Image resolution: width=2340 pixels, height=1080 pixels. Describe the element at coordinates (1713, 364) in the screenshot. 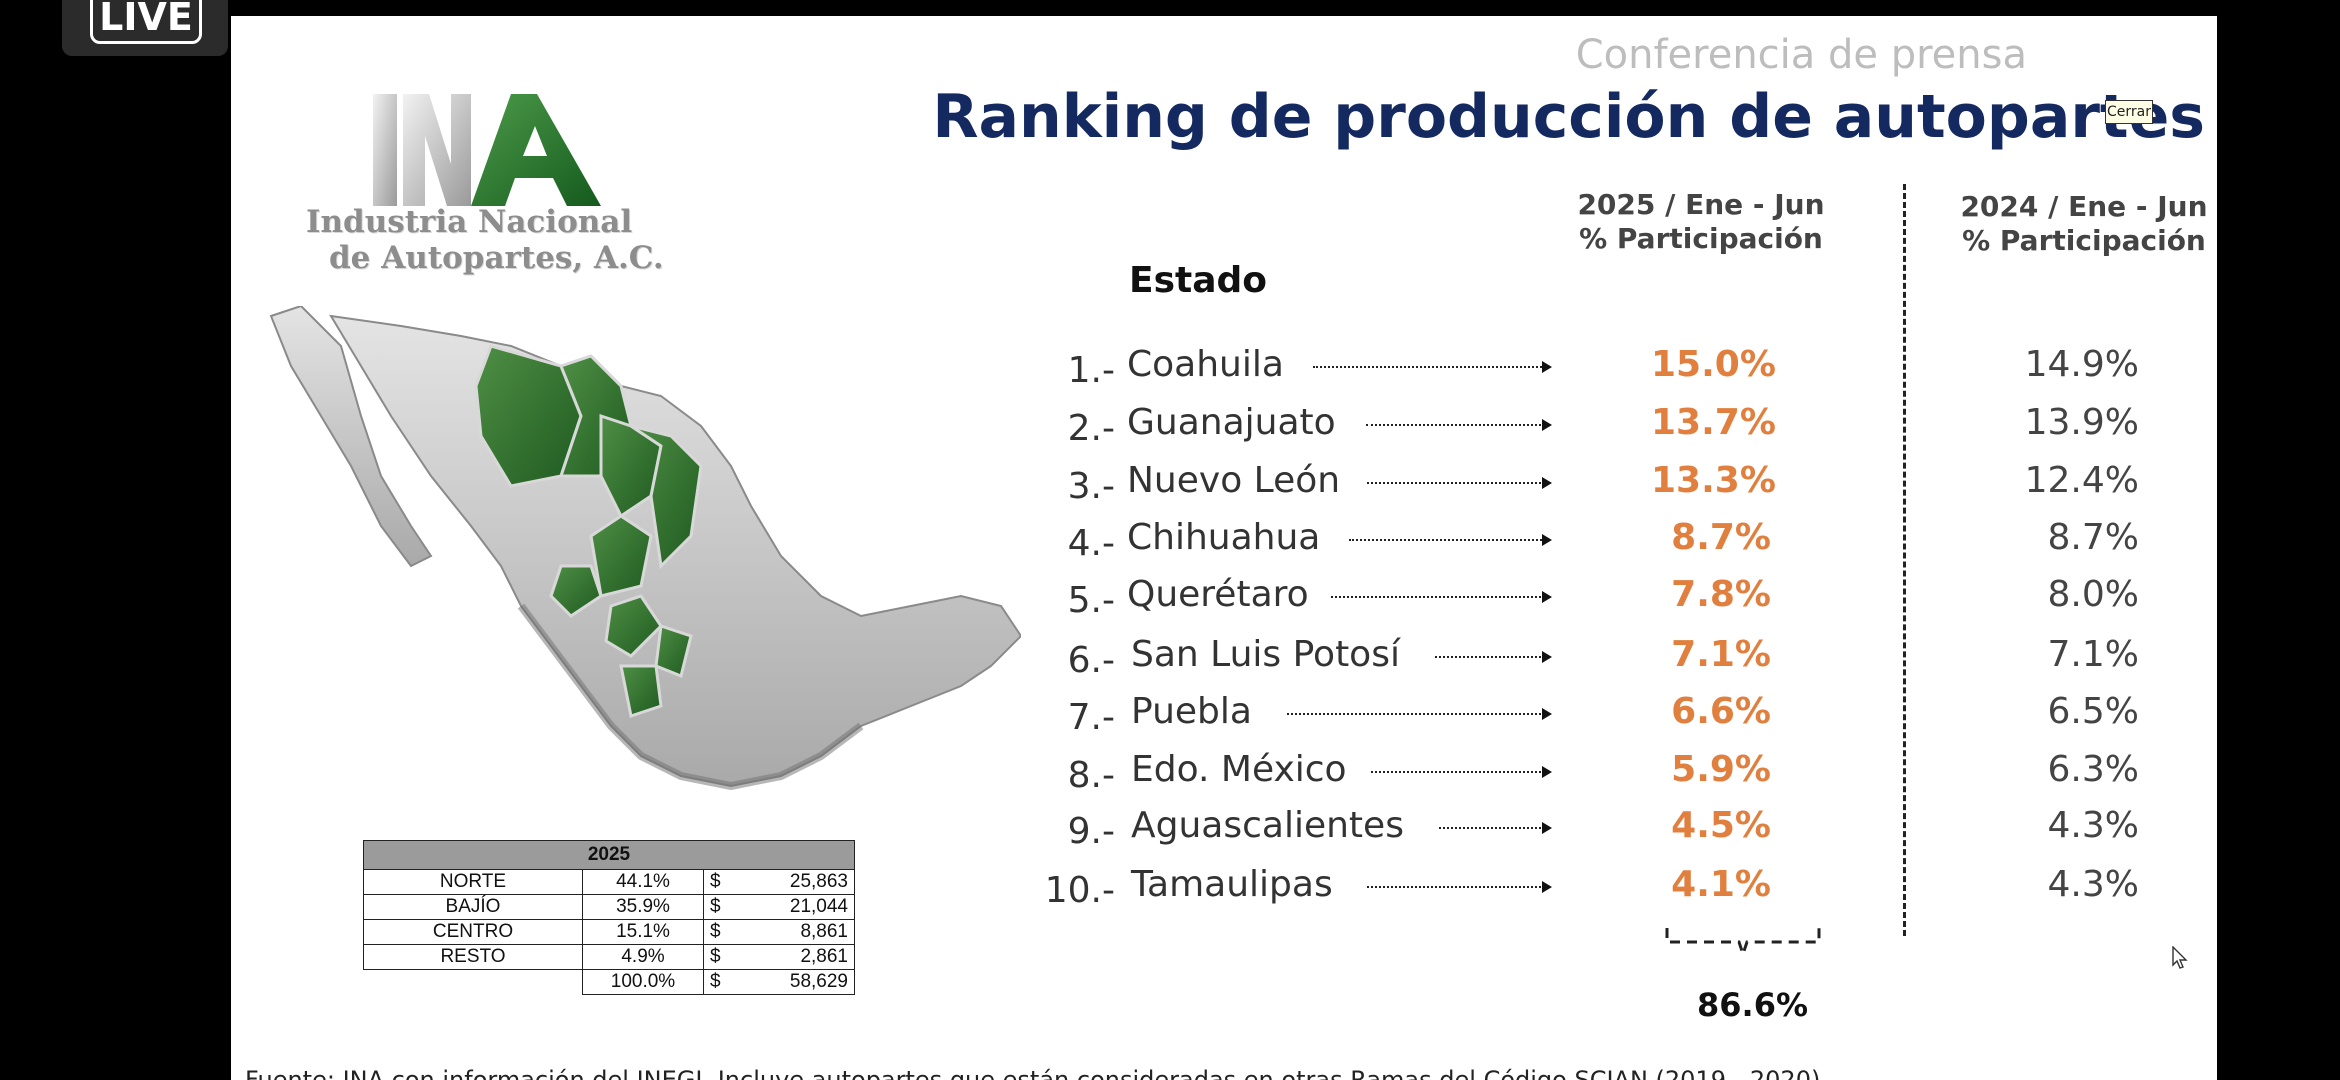

I see `value-2025: 15.0%` at that location.